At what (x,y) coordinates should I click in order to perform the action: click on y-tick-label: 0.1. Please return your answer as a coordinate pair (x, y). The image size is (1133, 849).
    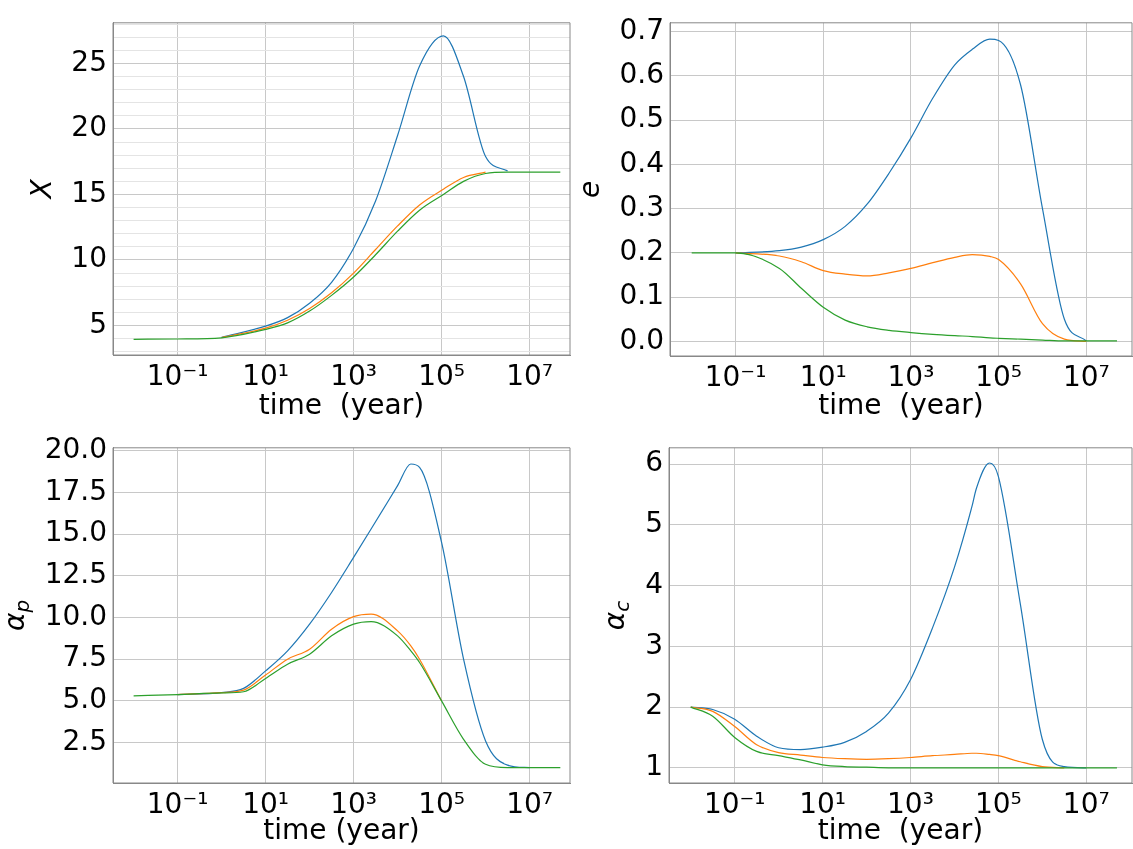
    Looking at the image, I should click on (641, 295).